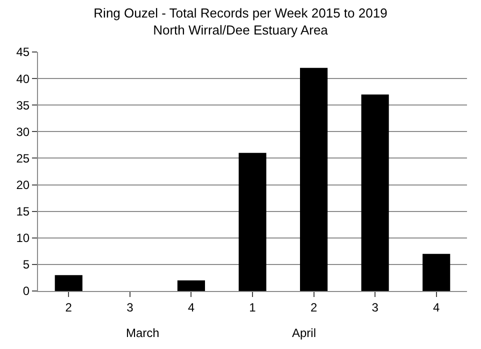 The width and height of the screenshot is (481, 349). I want to click on chart-title: Ring Ouzel - Total Records per Week 2015 to 2019 North Wirral/Dee Estuary Area, so click(241, 21).